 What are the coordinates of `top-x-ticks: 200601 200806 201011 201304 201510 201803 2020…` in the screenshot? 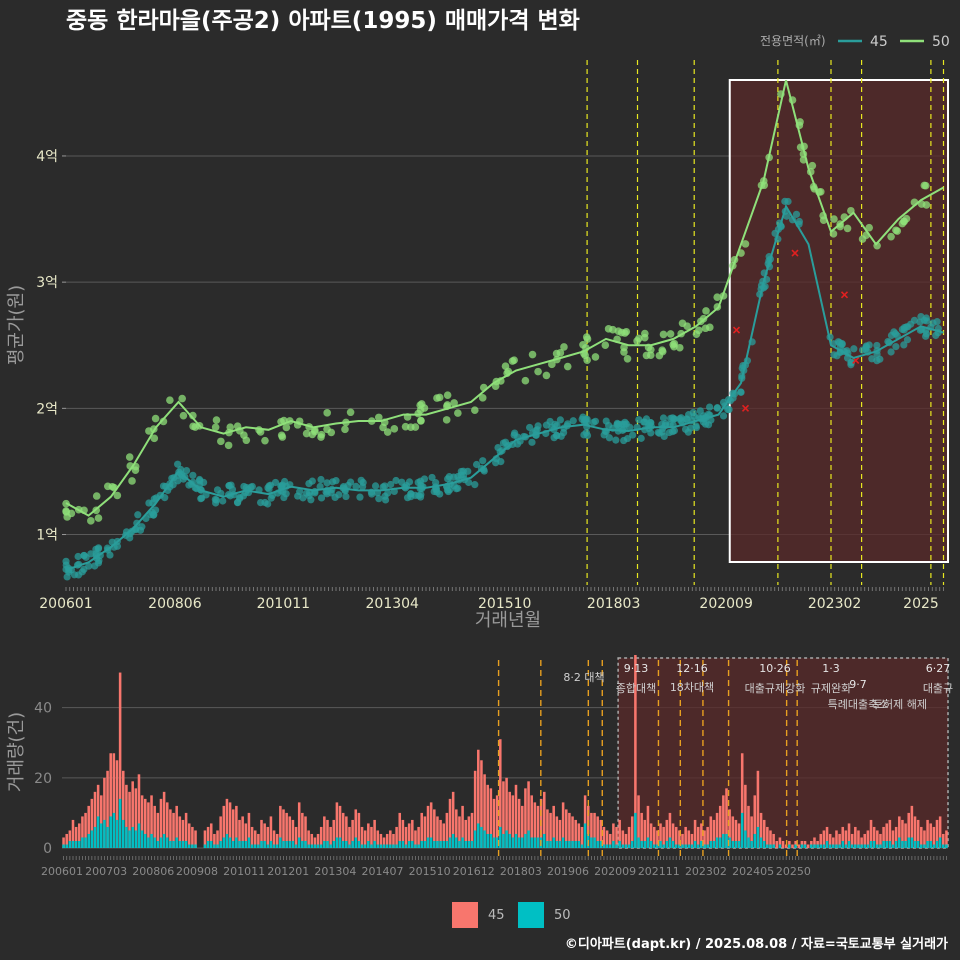 It's located at (489, 604).